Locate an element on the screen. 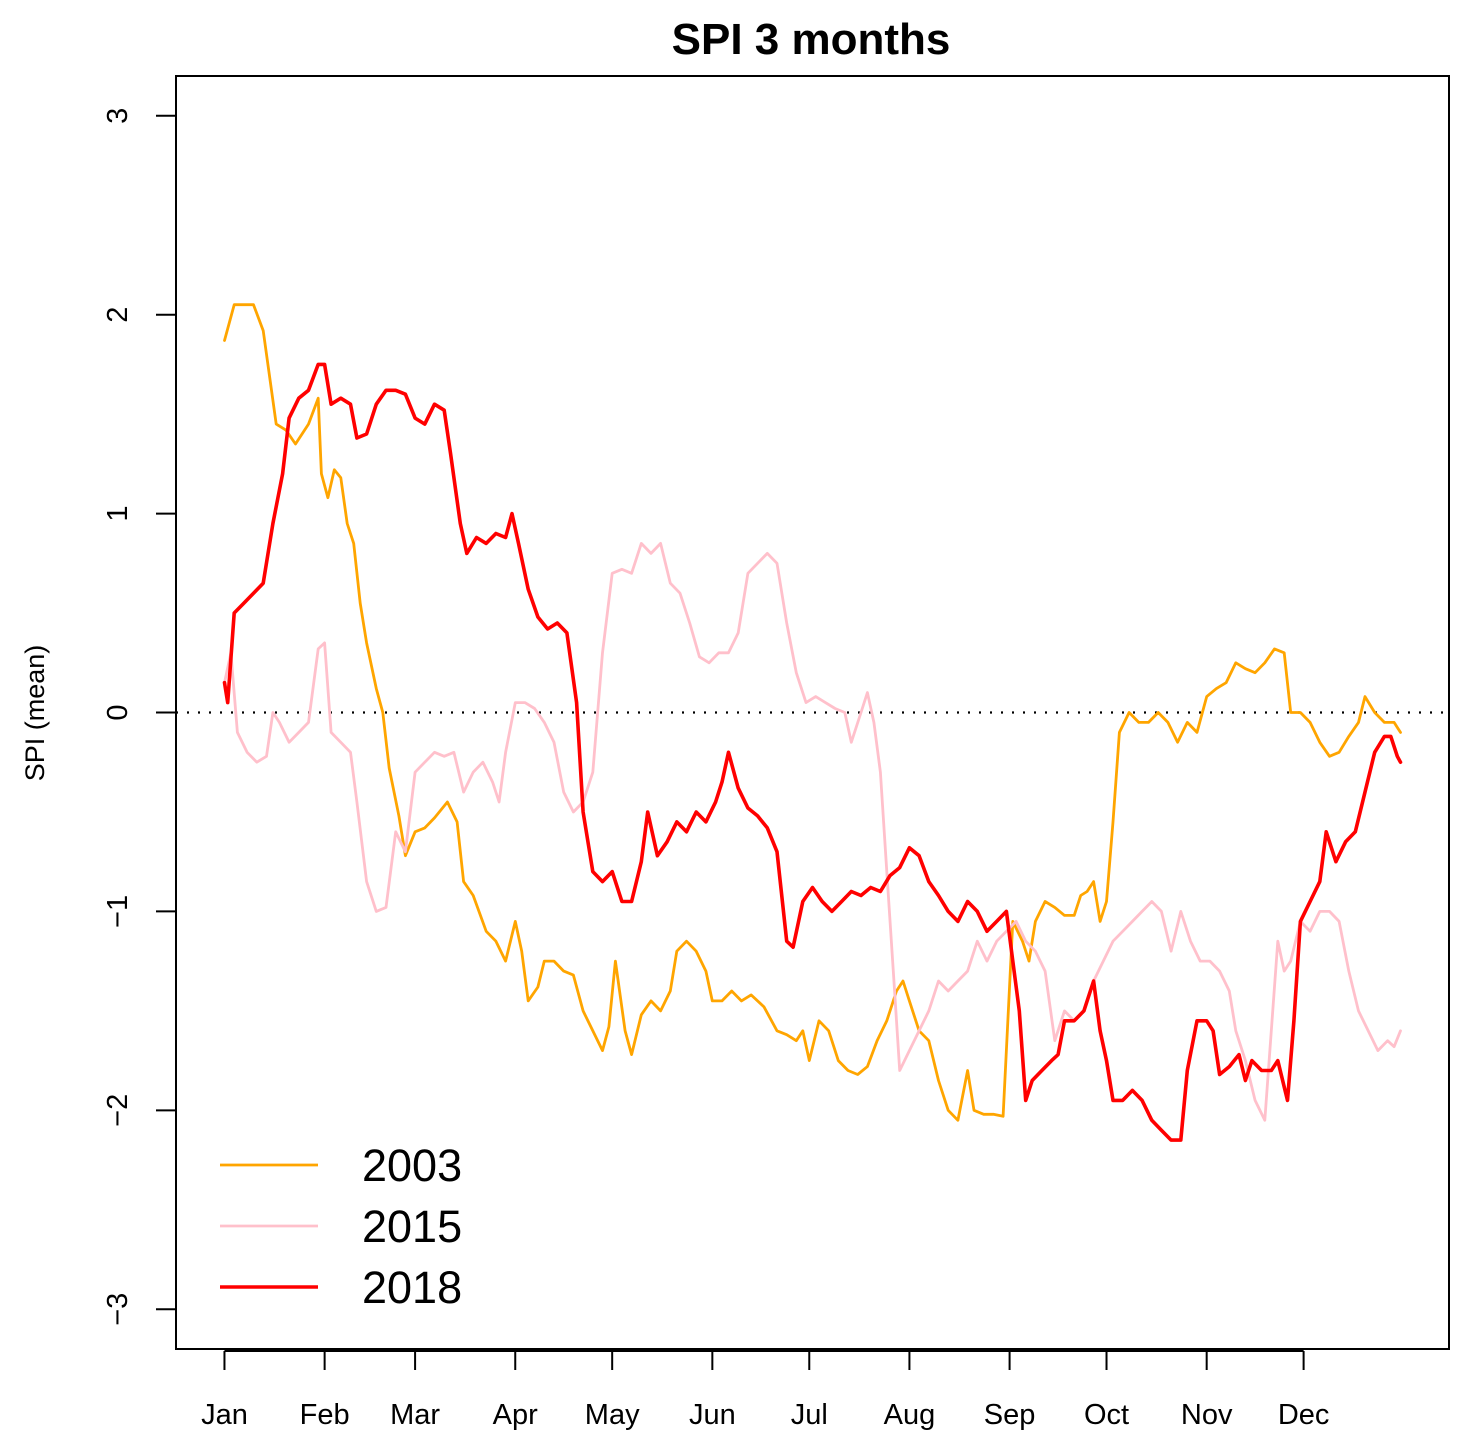  x-tick-label: Aug is located at coordinates (910, 1415).